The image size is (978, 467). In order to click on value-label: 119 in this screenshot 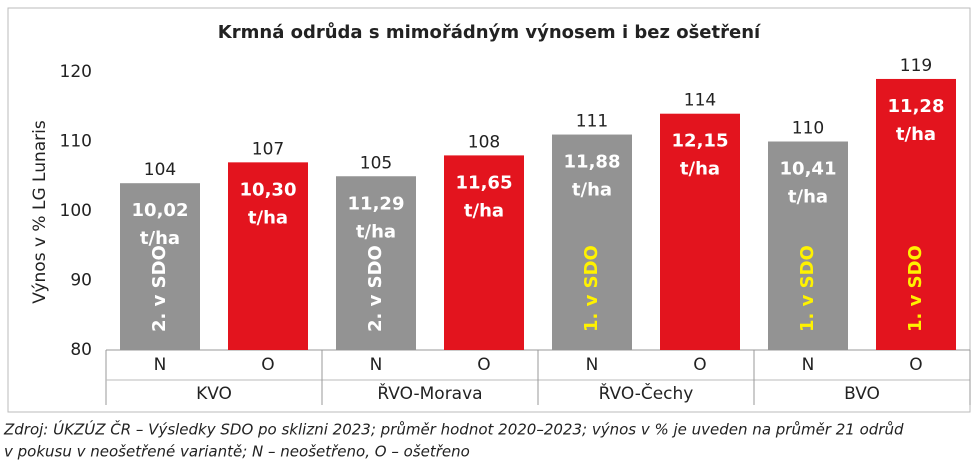, I will do `click(916, 66)`.